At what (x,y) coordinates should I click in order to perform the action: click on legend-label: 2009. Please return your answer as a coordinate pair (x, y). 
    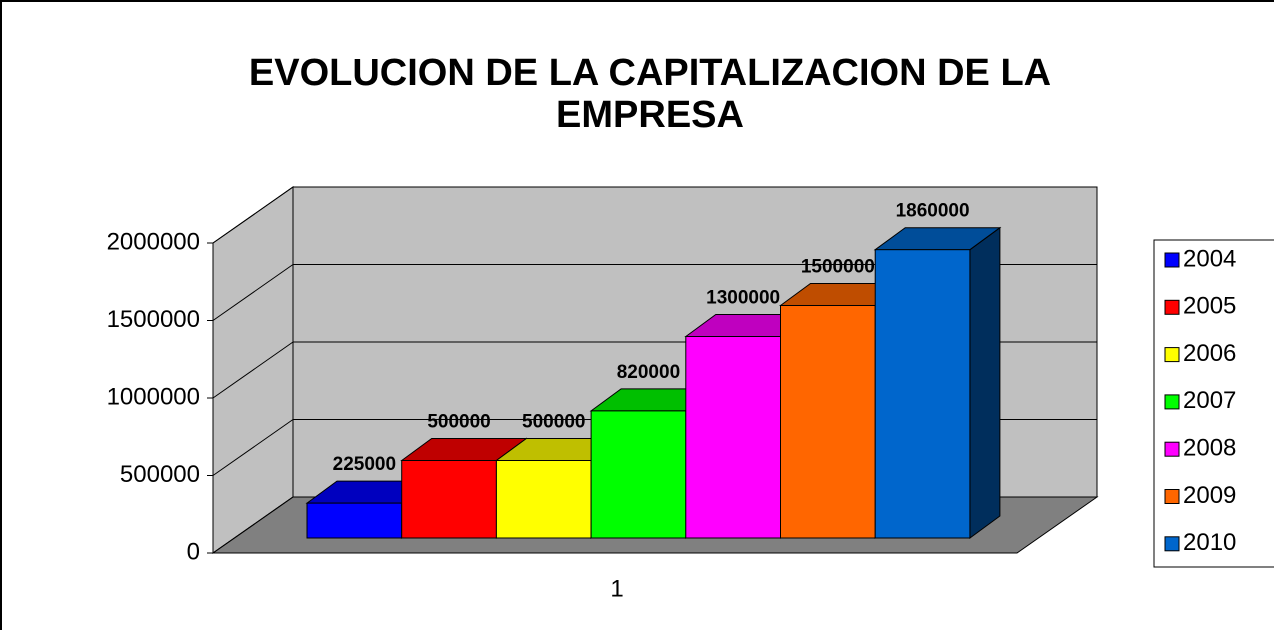
    Looking at the image, I should click on (1209, 495).